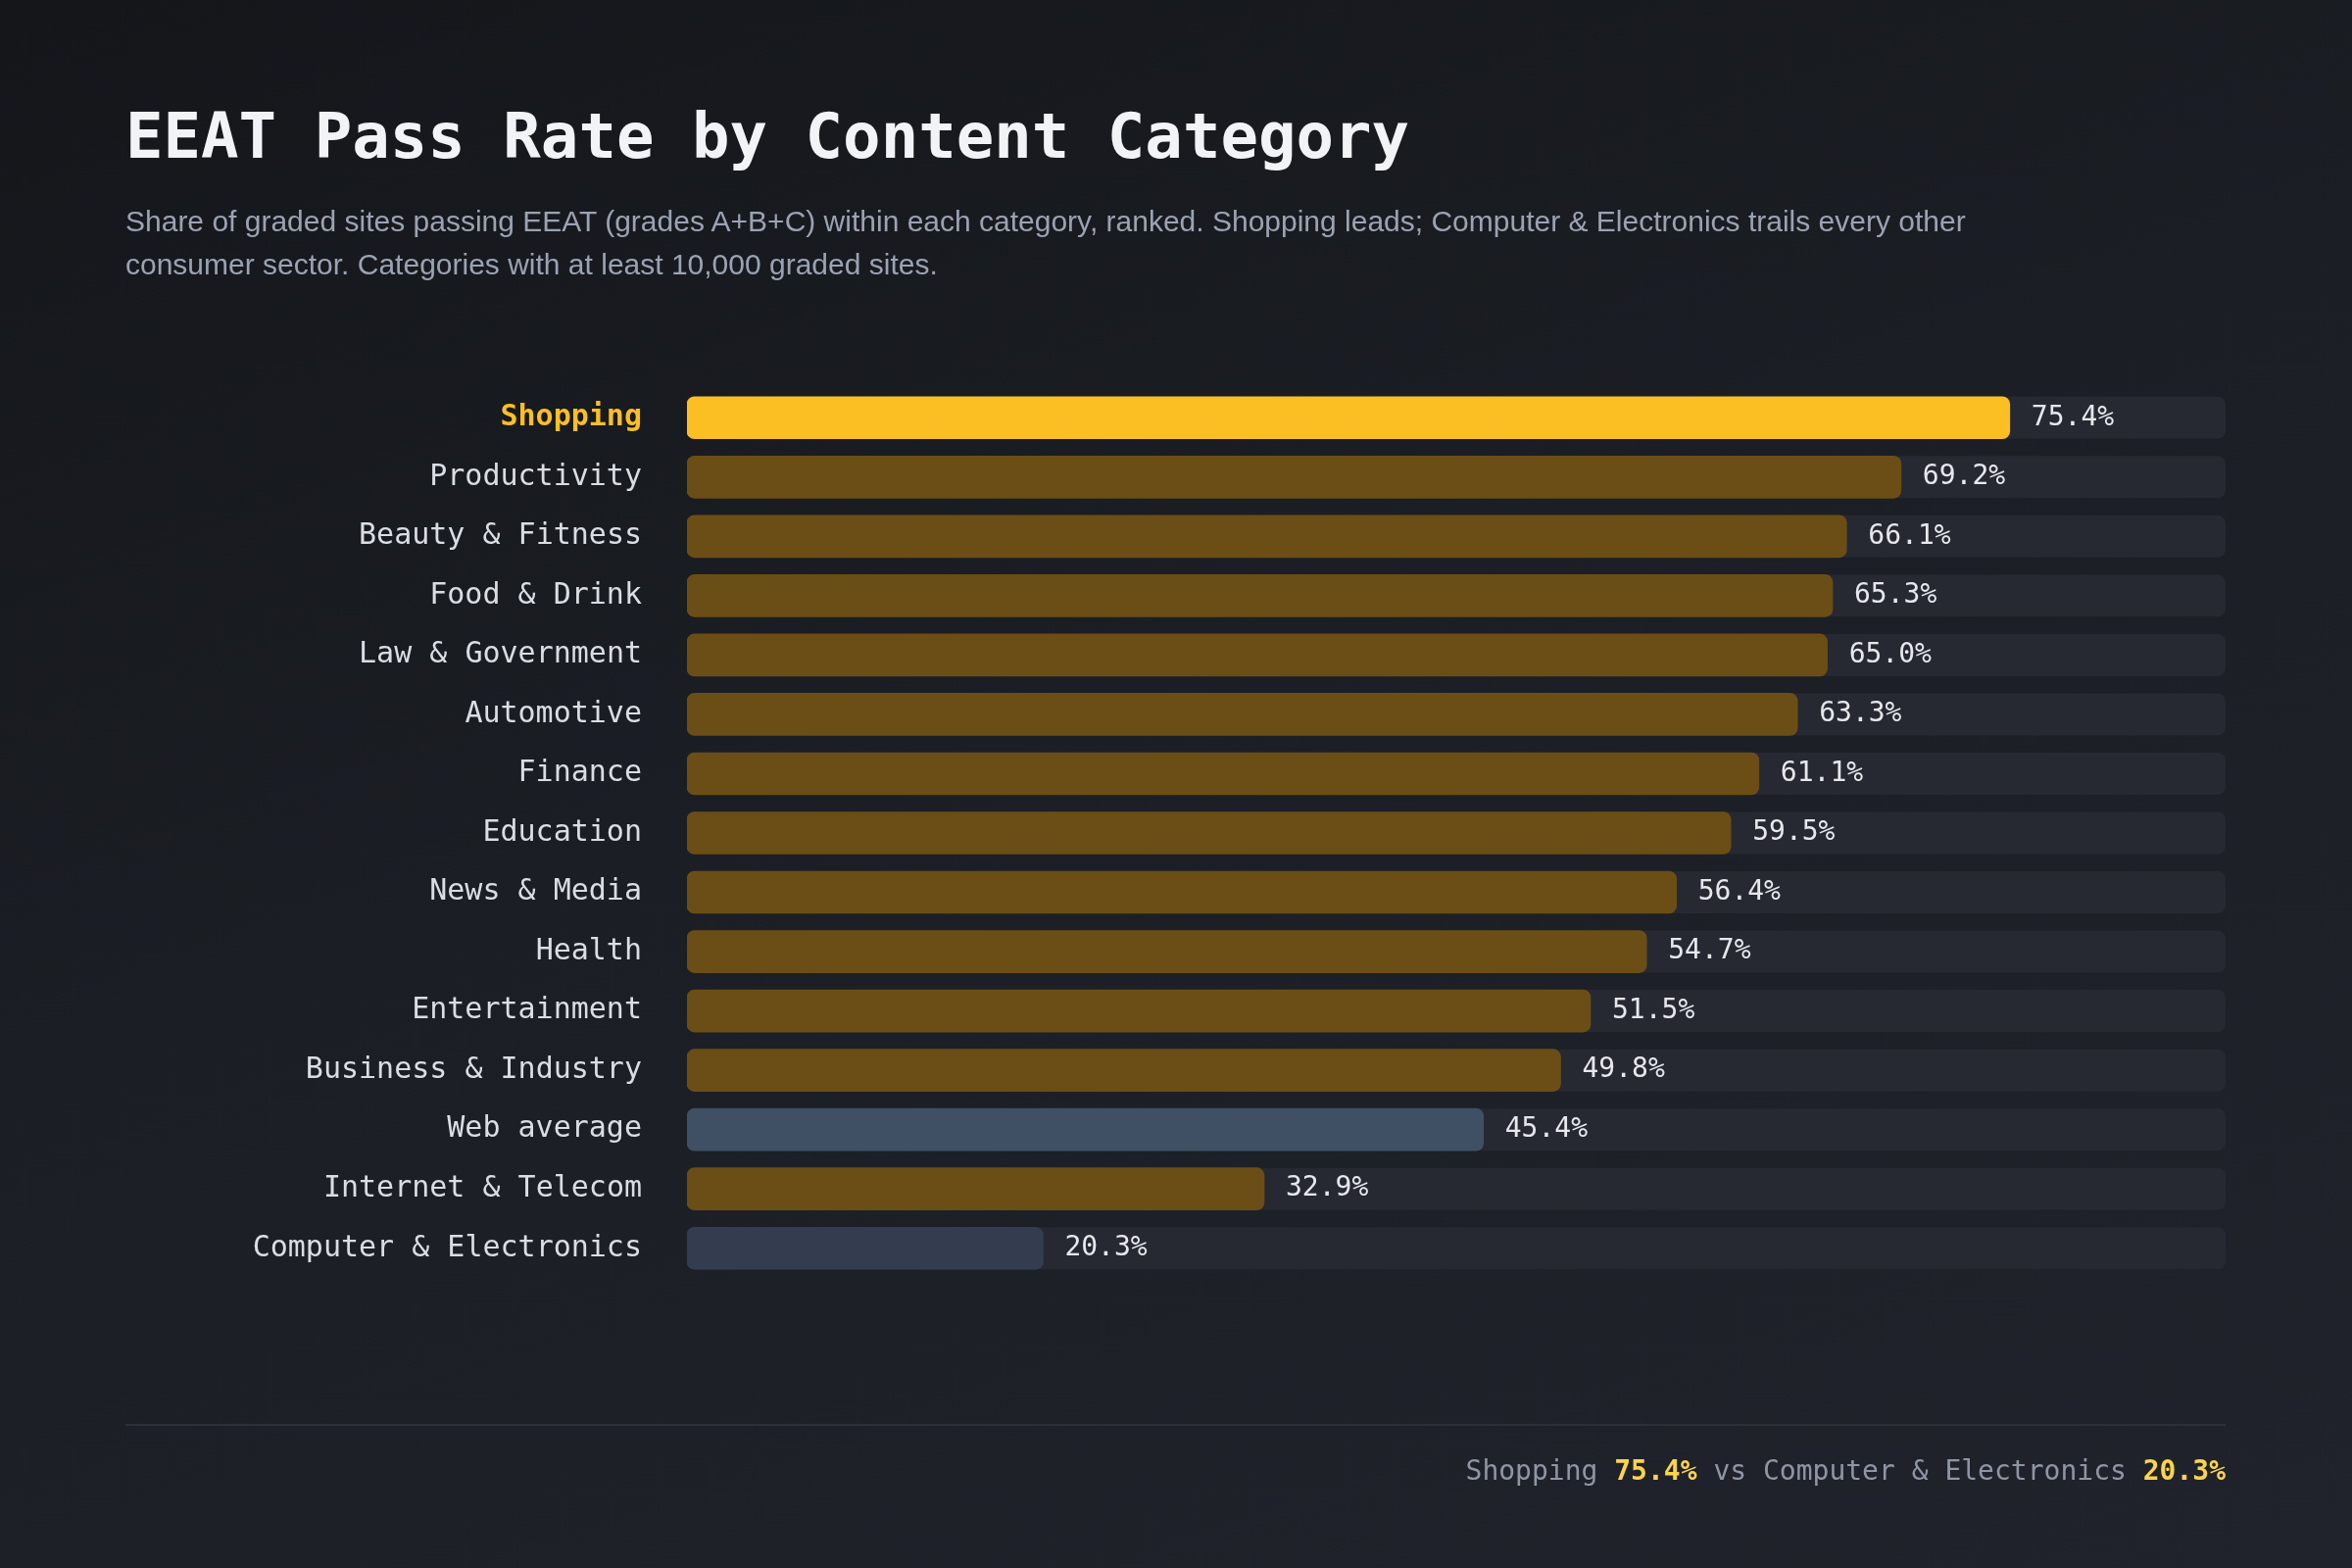  I want to click on y-tick-label: Automotive, so click(553, 711).